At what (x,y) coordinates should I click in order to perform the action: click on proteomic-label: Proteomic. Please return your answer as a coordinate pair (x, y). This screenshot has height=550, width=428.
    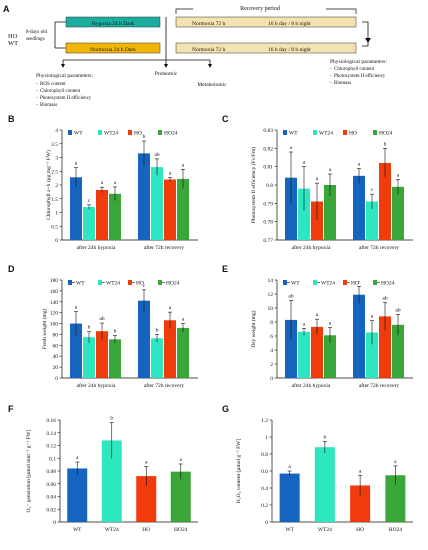
    Looking at the image, I should click on (166, 74).